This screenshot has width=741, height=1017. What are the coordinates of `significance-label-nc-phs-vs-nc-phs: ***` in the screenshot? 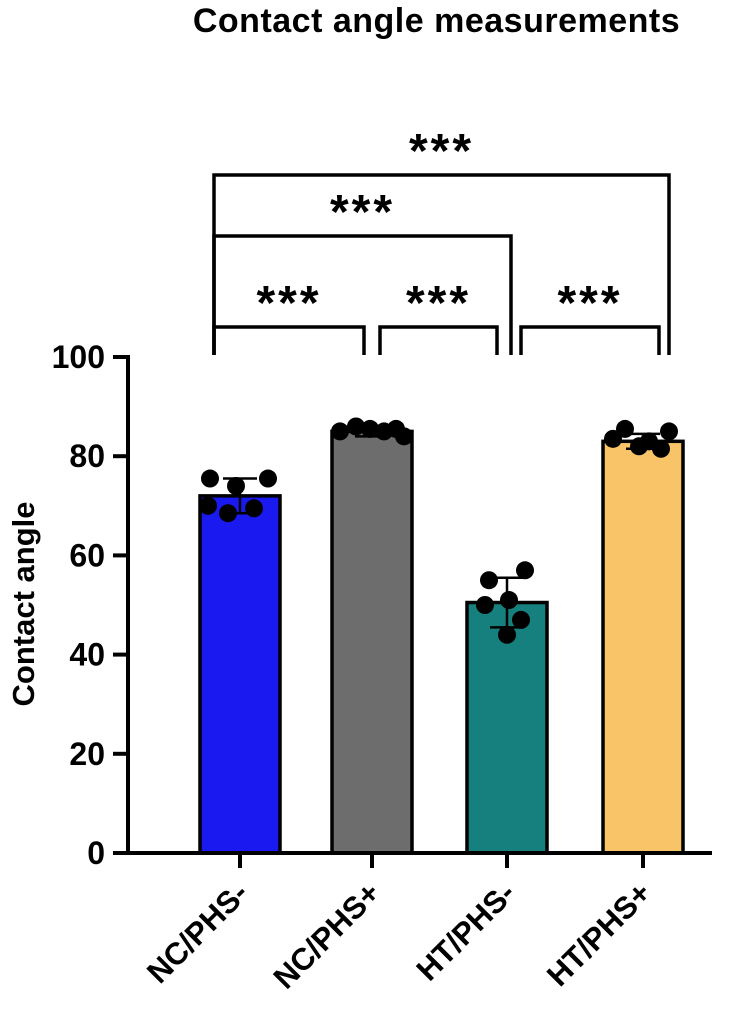 It's located at (288, 303).